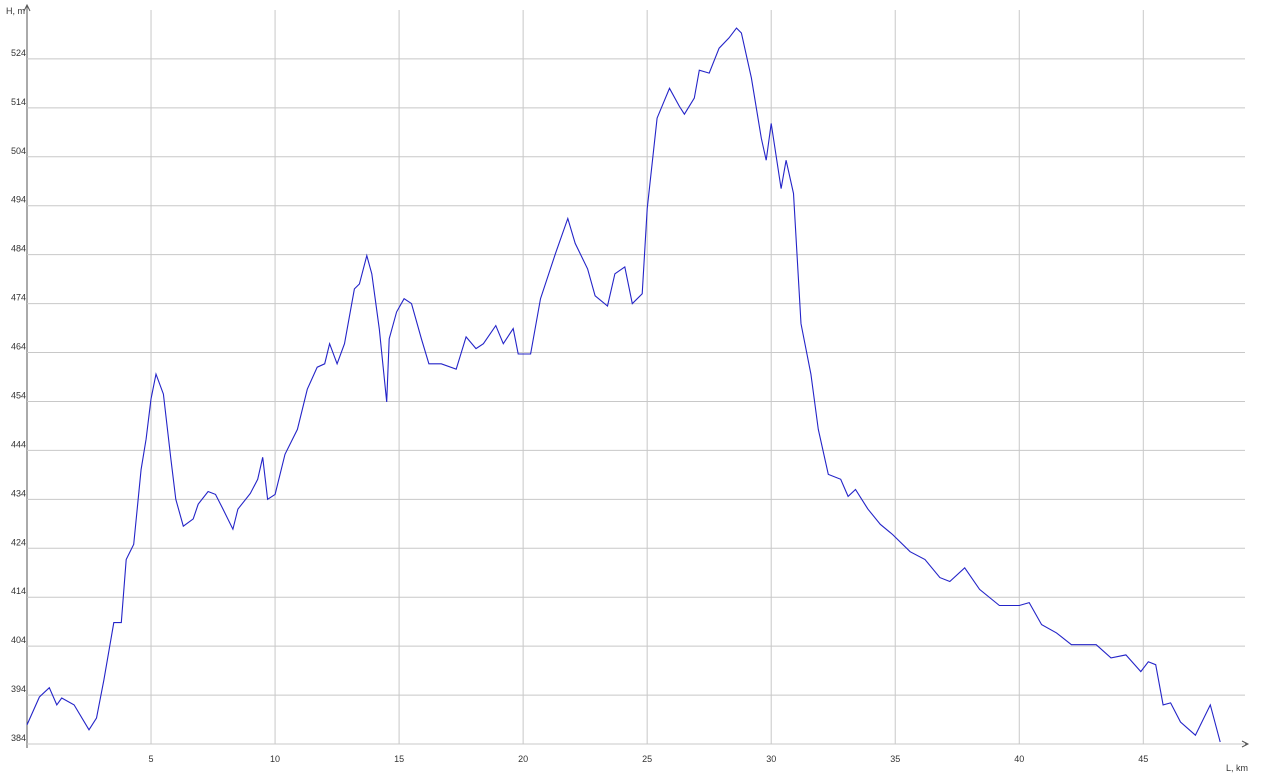  I want to click on y-axis-arrow, so click(27, 7).